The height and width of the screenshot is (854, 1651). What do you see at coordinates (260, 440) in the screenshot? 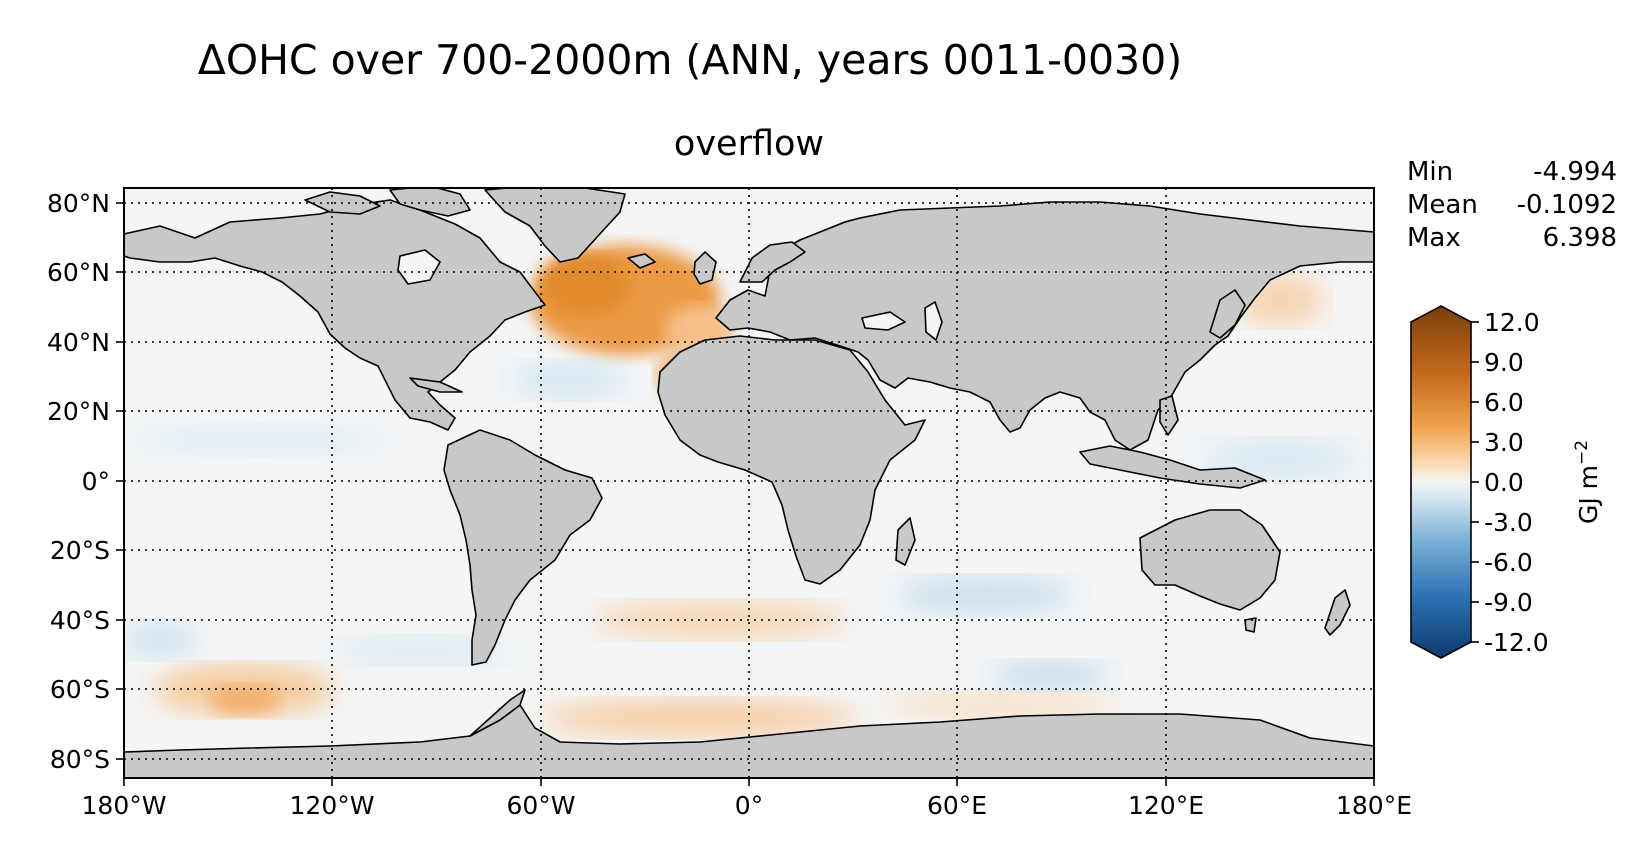
I see `cool-anomaly-pacific-tropics` at bounding box center [260, 440].